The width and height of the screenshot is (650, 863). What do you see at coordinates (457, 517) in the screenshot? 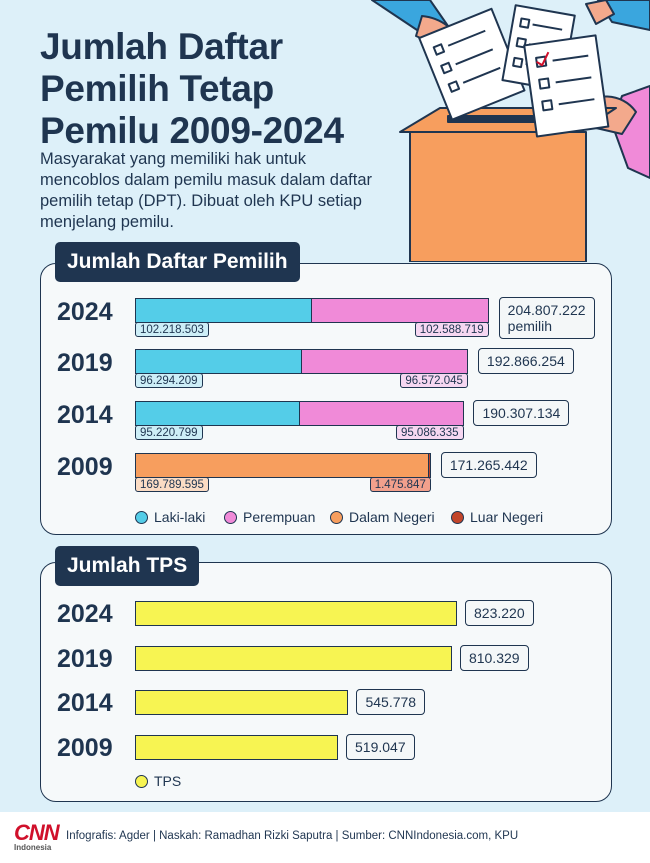
I see `legend-swatch-luar-negeri` at bounding box center [457, 517].